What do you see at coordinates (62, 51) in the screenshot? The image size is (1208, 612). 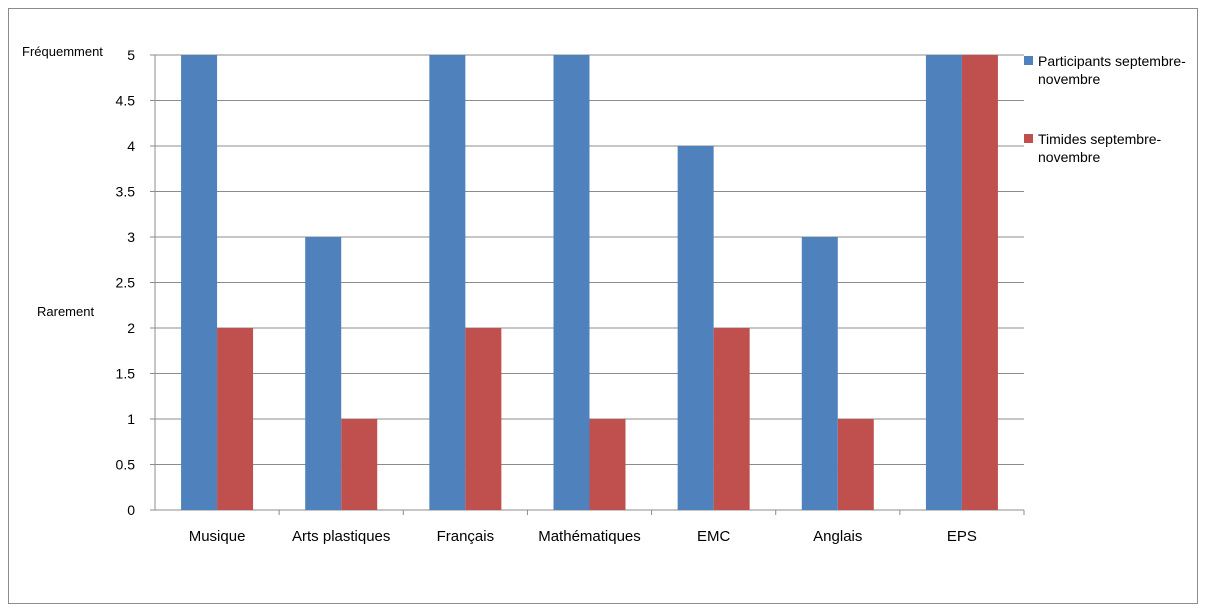 I see `y-top-annotation: Fréquemment` at bounding box center [62, 51].